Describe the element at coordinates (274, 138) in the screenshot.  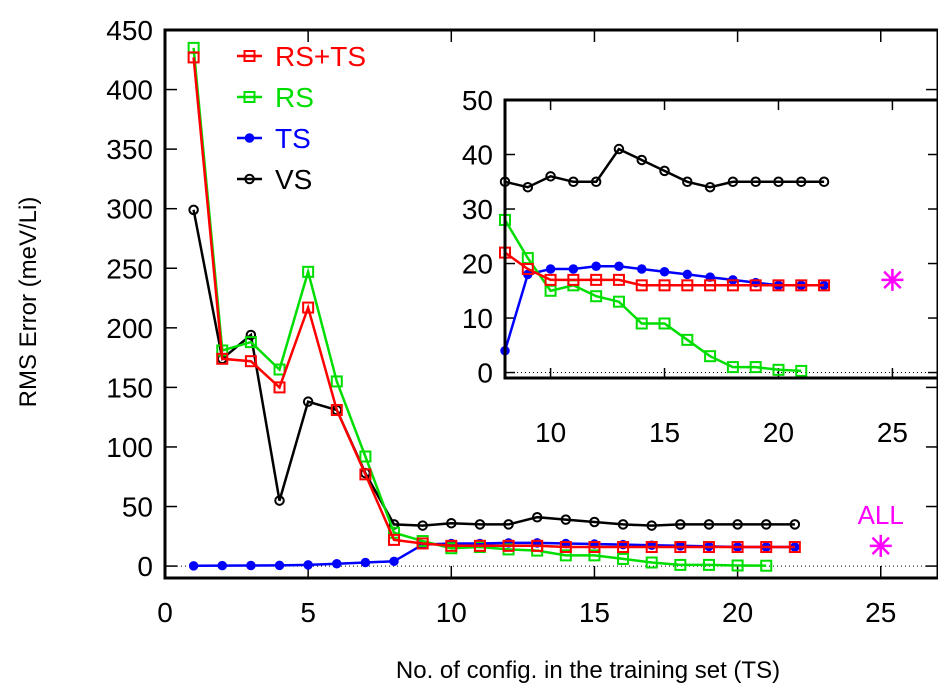
I see `legend-item-ts: TS` at that location.